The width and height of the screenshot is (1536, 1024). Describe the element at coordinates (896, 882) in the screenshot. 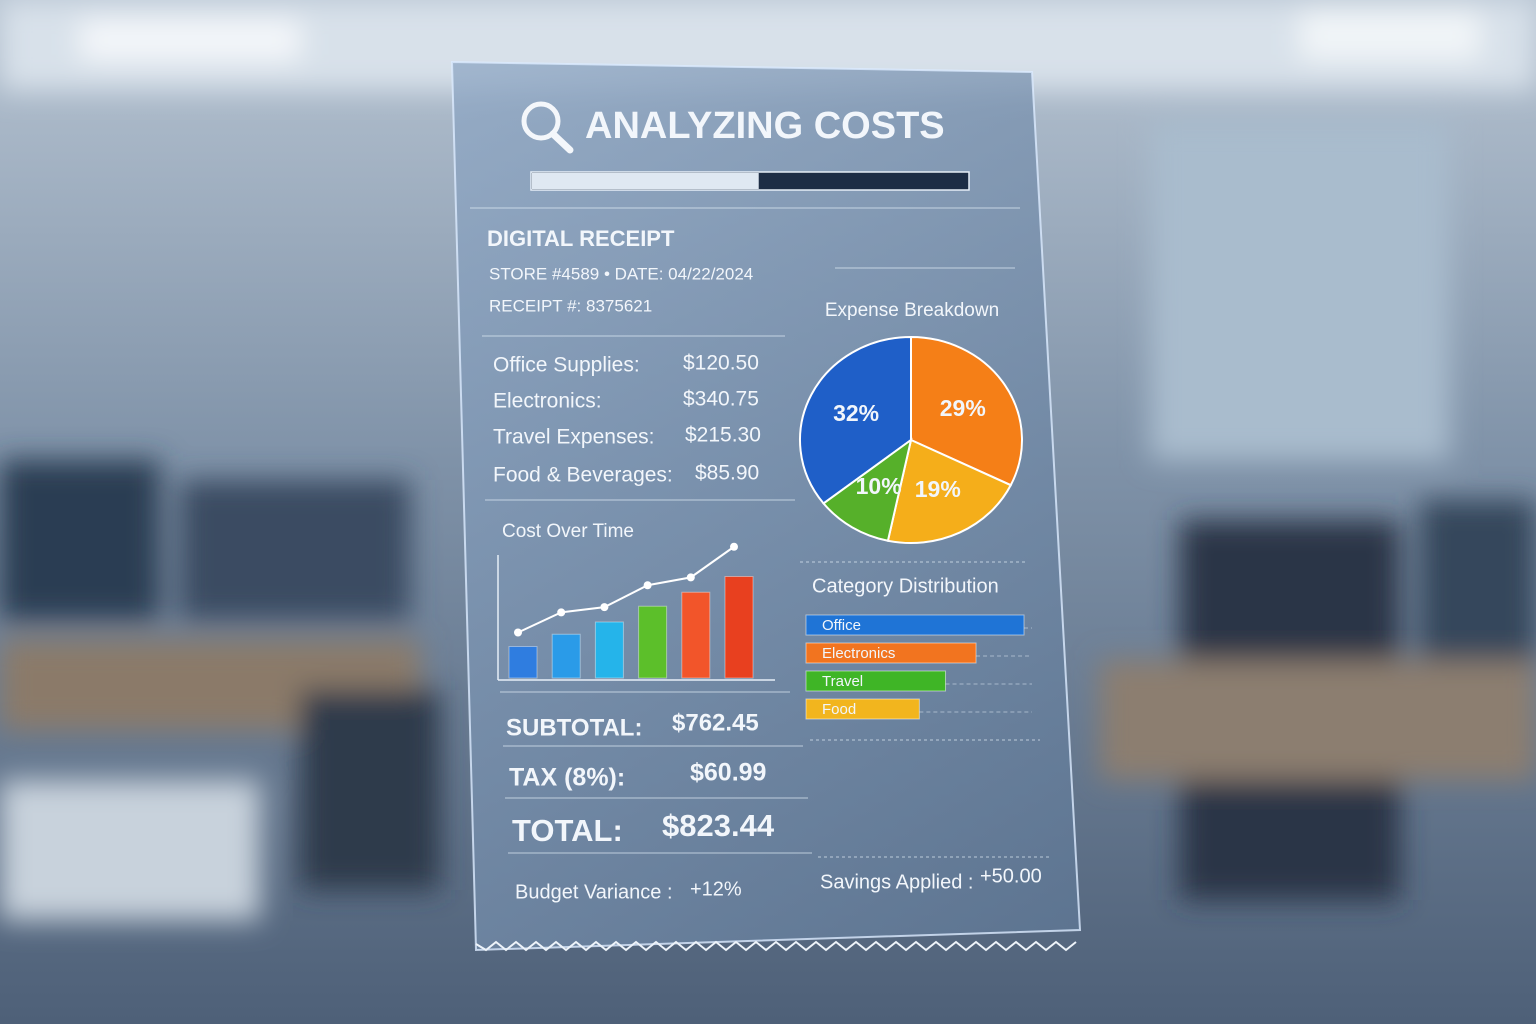

I see `savings-label: Savings Applied :` at that location.